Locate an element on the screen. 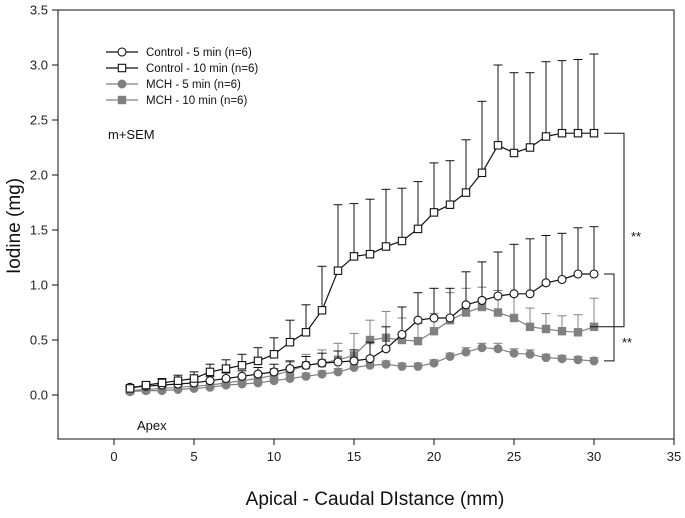 This screenshot has height=518, width=685. y-tick-label: 0.5 is located at coordinates (39, 340).